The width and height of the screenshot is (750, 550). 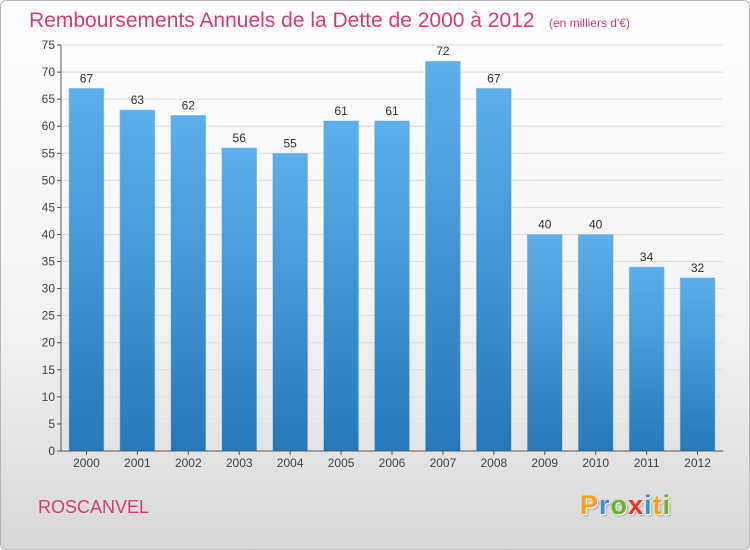 I want to click on x-tick-label: 2010, so click(x=595, y=463).